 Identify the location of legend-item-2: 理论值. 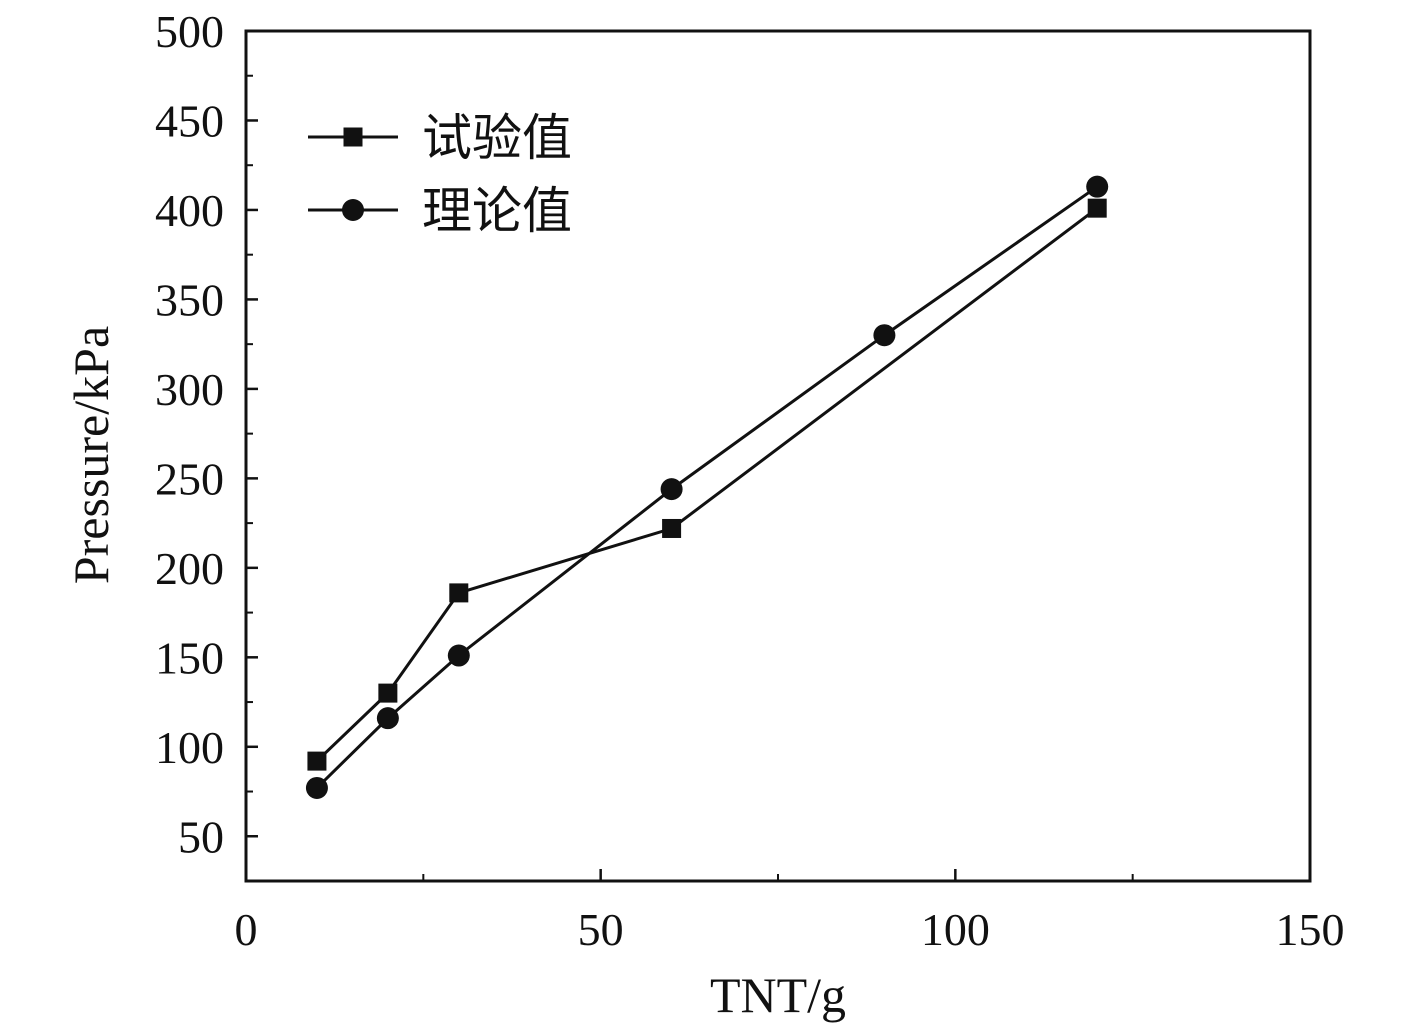
(440, 211).